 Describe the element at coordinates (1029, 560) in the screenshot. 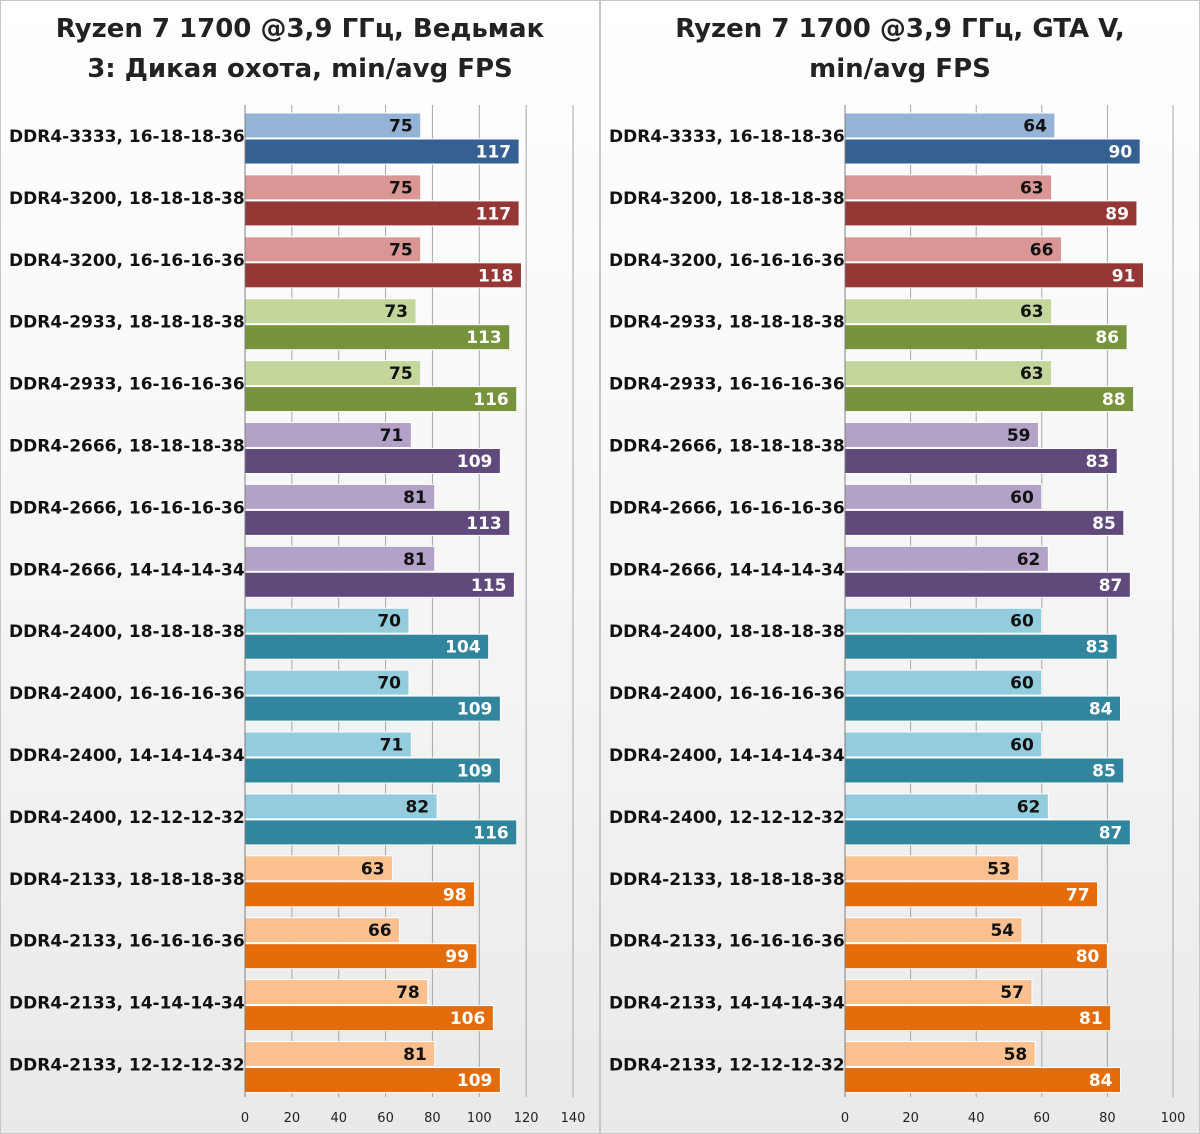

I see `data-label-min: 62` at that location.